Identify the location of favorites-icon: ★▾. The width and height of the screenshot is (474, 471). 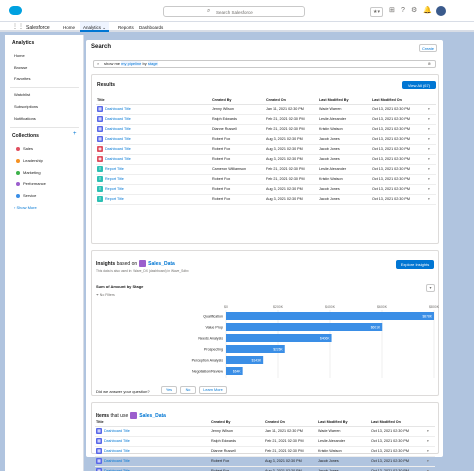
(376, 12).